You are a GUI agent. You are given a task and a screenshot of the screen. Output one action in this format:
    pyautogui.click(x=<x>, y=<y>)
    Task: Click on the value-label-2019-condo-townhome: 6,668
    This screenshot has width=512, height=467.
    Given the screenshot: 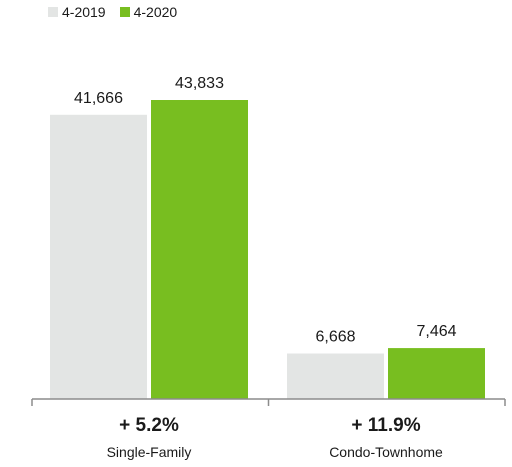 What is the action you would take?
    pyautogui.click(x=335, y=337)
    